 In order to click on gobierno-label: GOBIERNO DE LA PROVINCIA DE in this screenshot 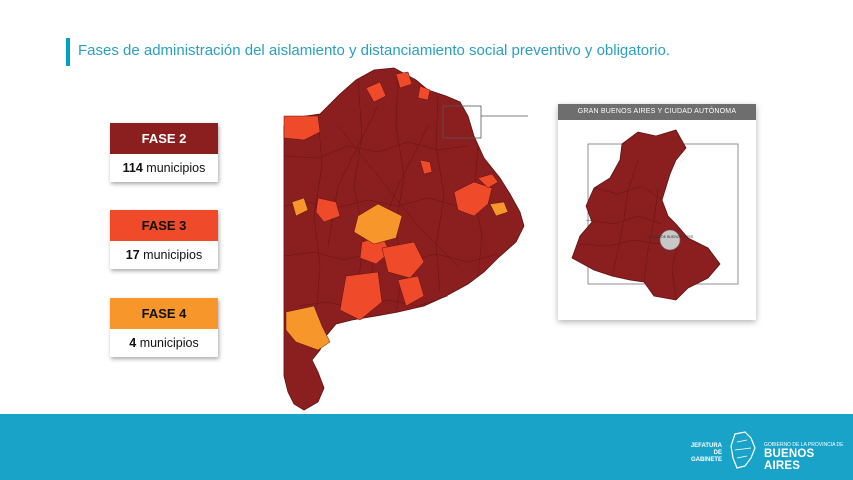, I will do `click(804, 445)`.